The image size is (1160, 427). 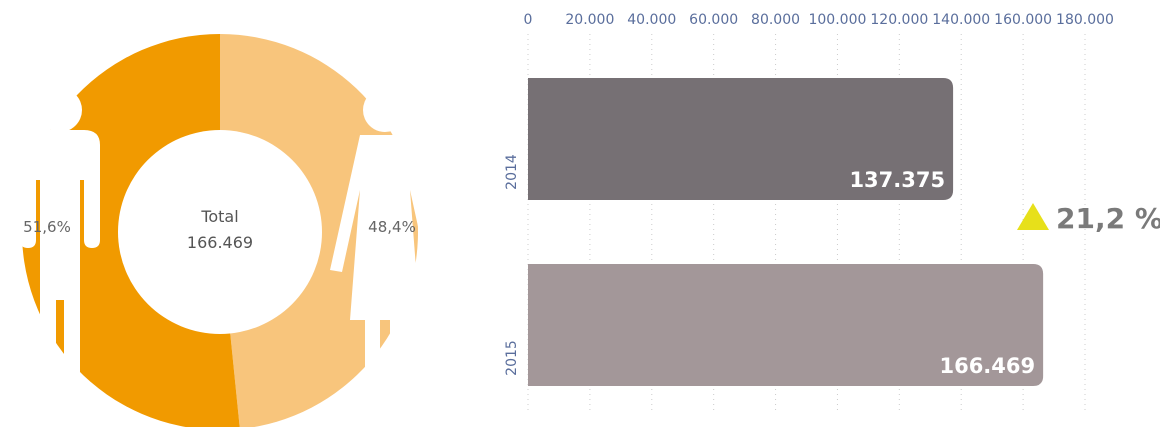 I want to click on bar-2015, so click(x=786, y=325).